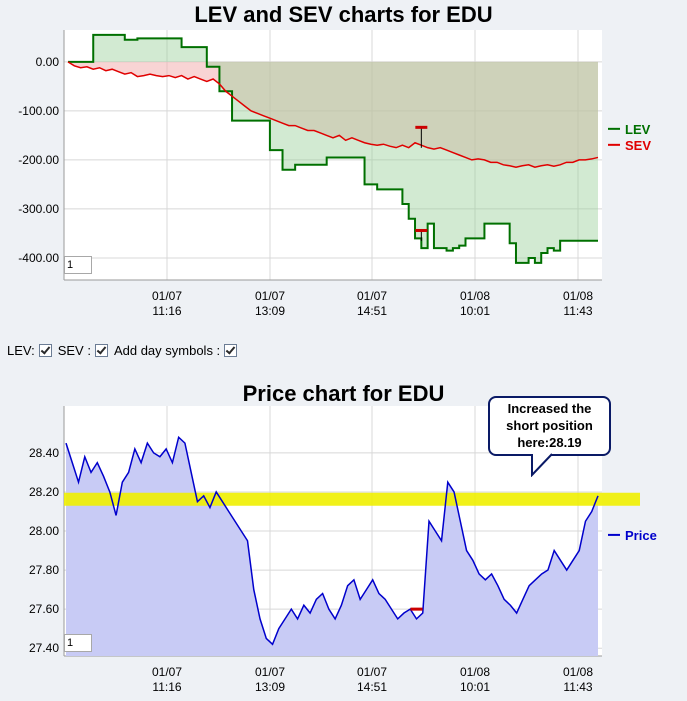 The width and height of the screenshot is (687, 701). Describe the element at coordinates (38, 111) in the screenshot. I see `y-tick-label: -100.00` at that location.